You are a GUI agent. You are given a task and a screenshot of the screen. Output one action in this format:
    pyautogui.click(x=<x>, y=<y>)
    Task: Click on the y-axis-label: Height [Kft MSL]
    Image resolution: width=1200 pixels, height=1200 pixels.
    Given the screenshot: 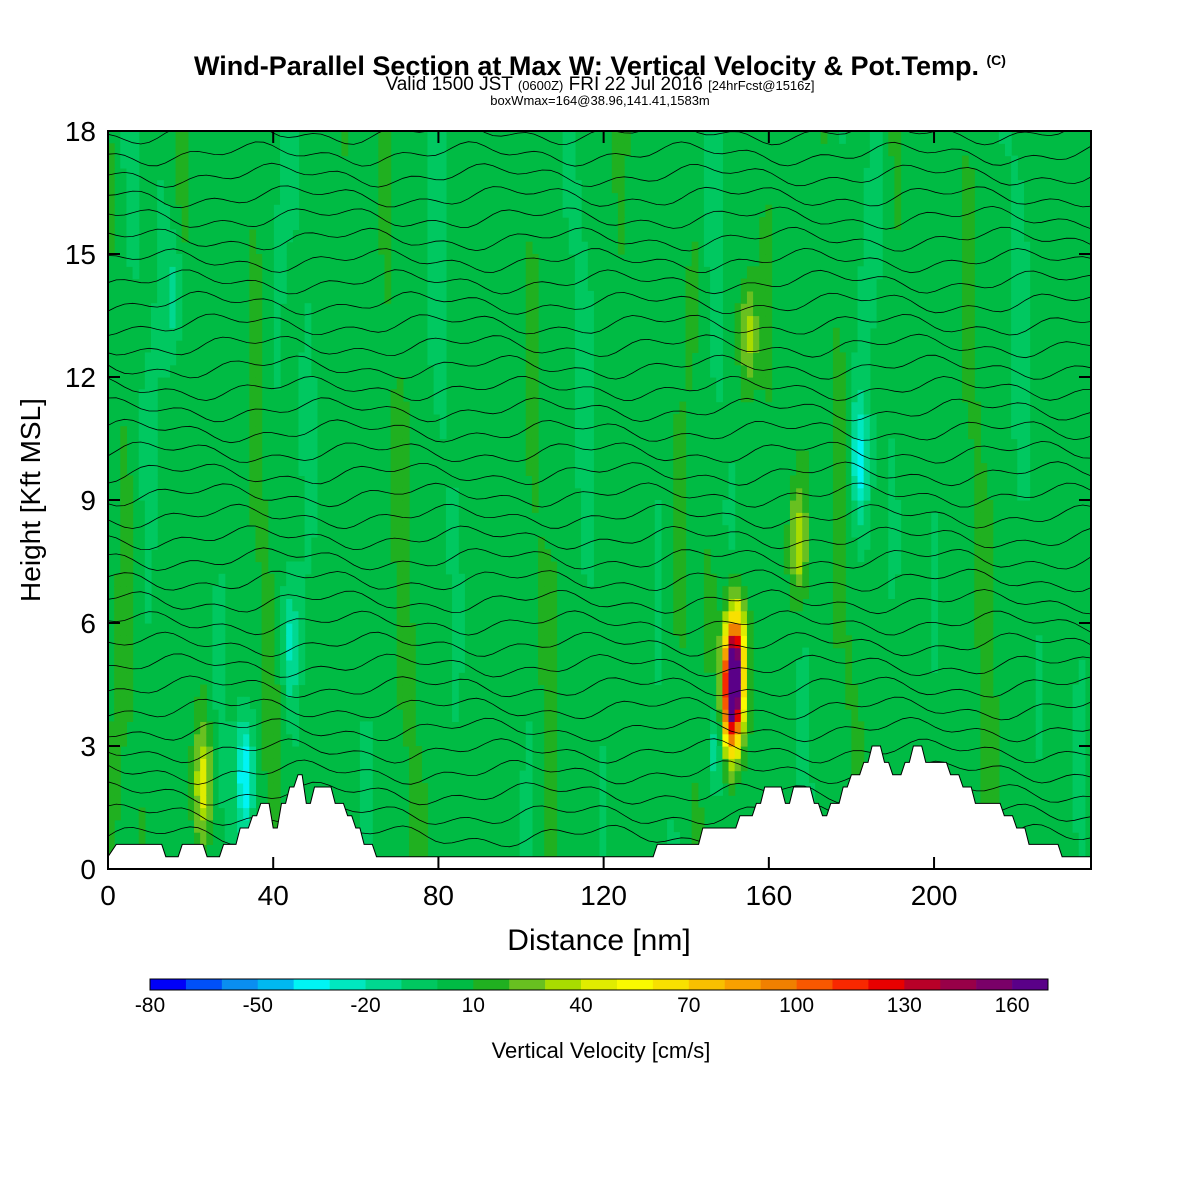 What is the action you would take?
    pyautogui.click(x=30, y=500)
    